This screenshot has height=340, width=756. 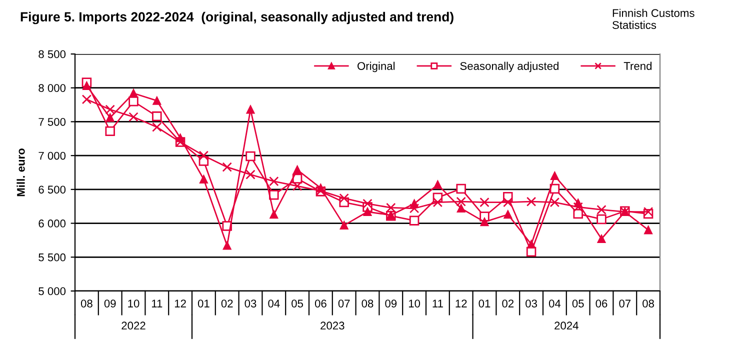 I want to click on y-tick-label: 8 000, so click(x=52, y=88).